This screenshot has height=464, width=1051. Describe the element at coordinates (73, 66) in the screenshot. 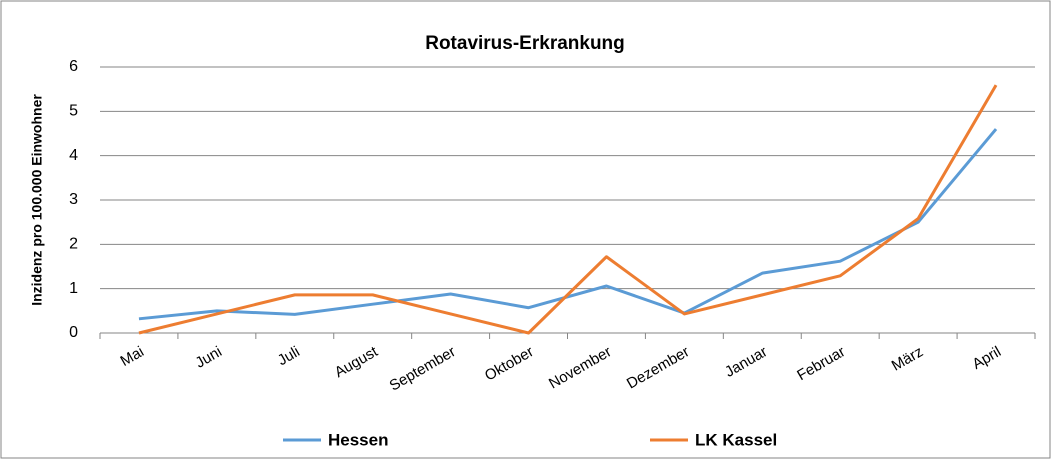

I see `y-tick-label: 6` at that location.